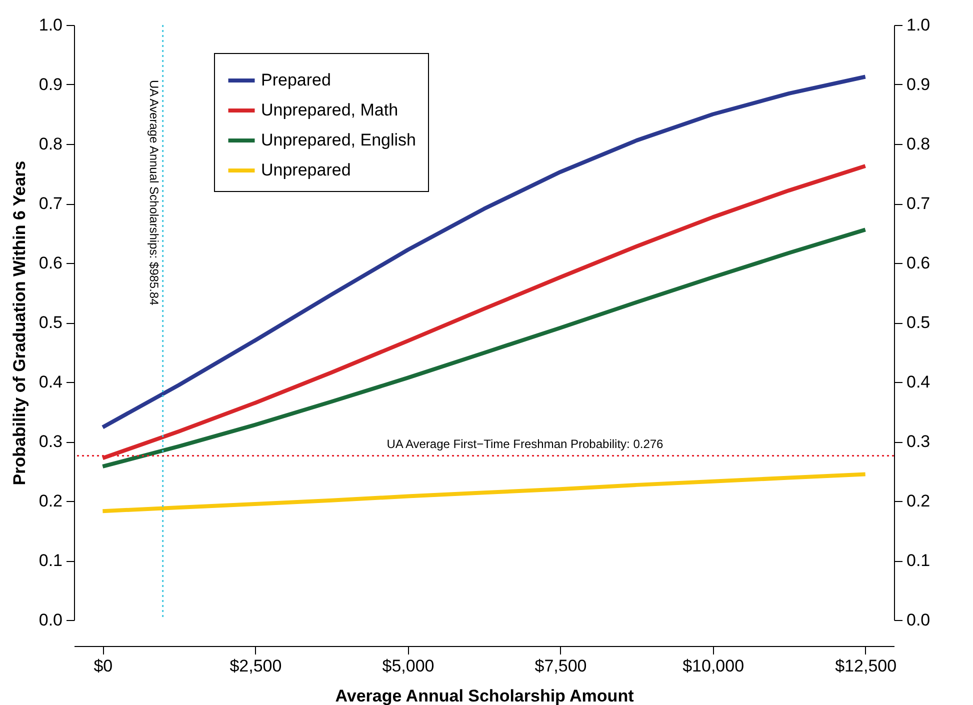 The width and height of the screenshot is (973, 705). Describe the element at coordinates (256, 666) in the screenshot. I see `x-tick-label: $2,500` at that location.